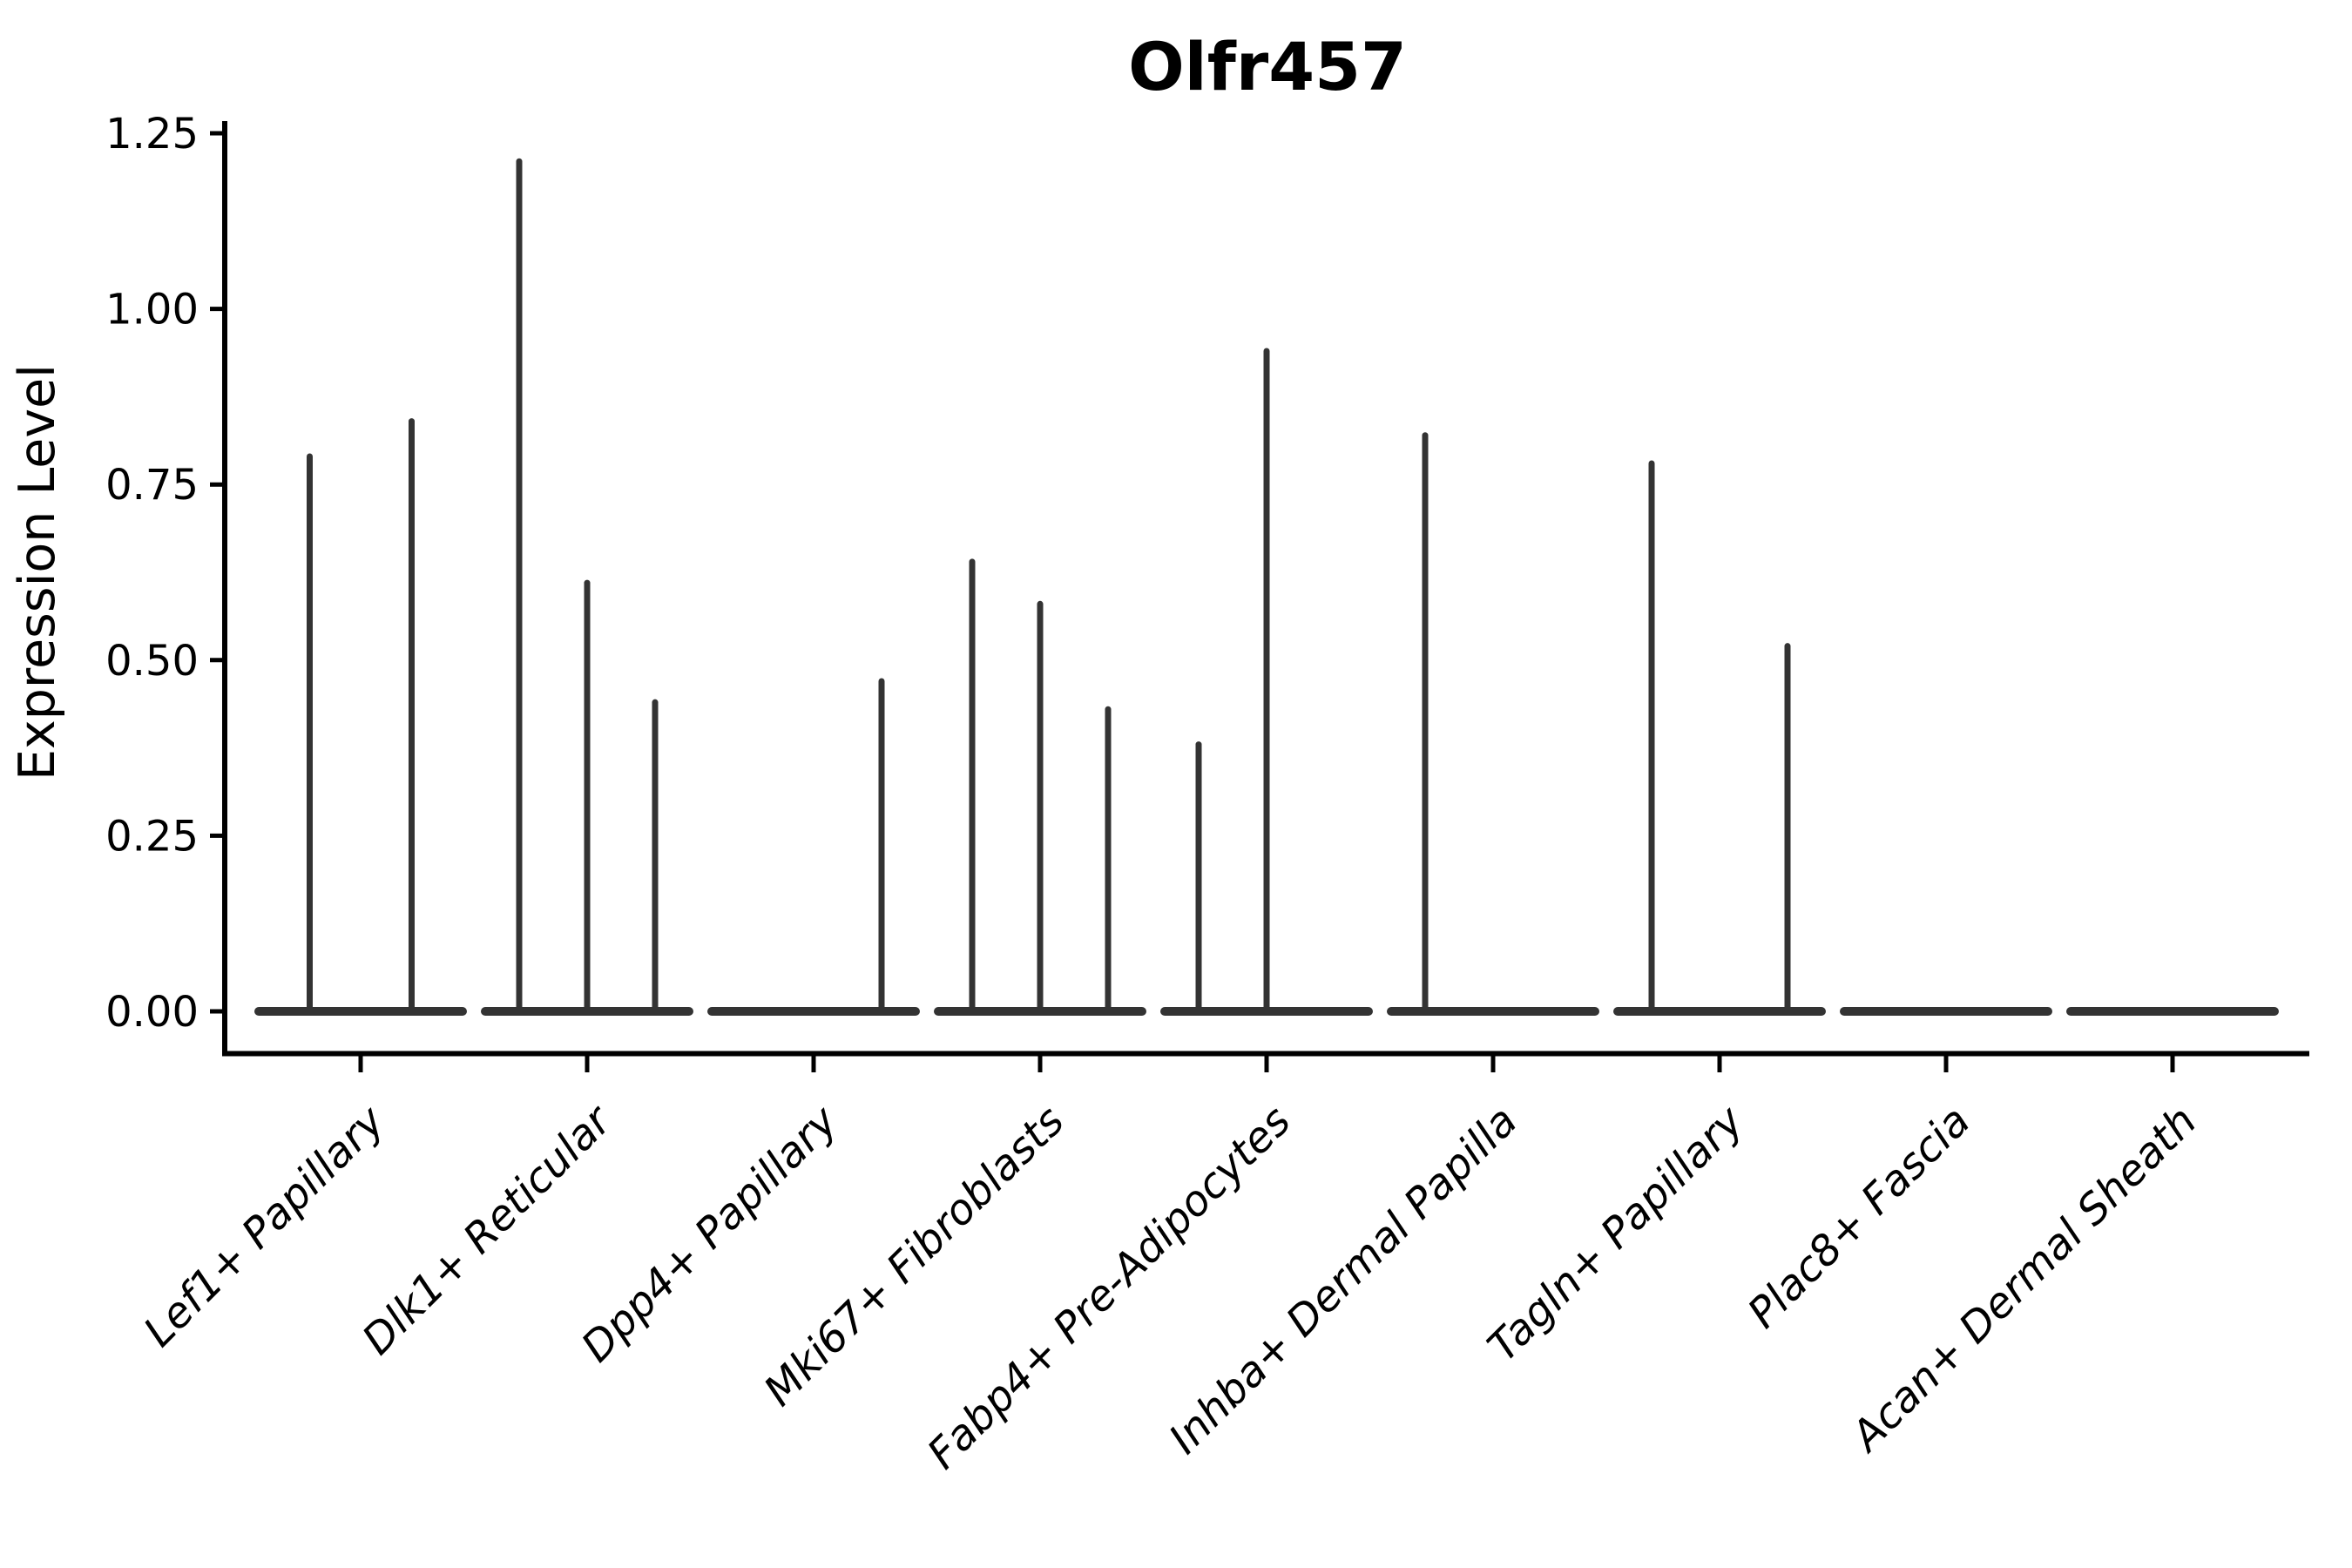 The width and height of the screenshot is (2352, 1568). What do you see at coordinates (152, 662) in the screenshot?
I see `y-tick-label: 0.50` at bounding box center [152, 662].